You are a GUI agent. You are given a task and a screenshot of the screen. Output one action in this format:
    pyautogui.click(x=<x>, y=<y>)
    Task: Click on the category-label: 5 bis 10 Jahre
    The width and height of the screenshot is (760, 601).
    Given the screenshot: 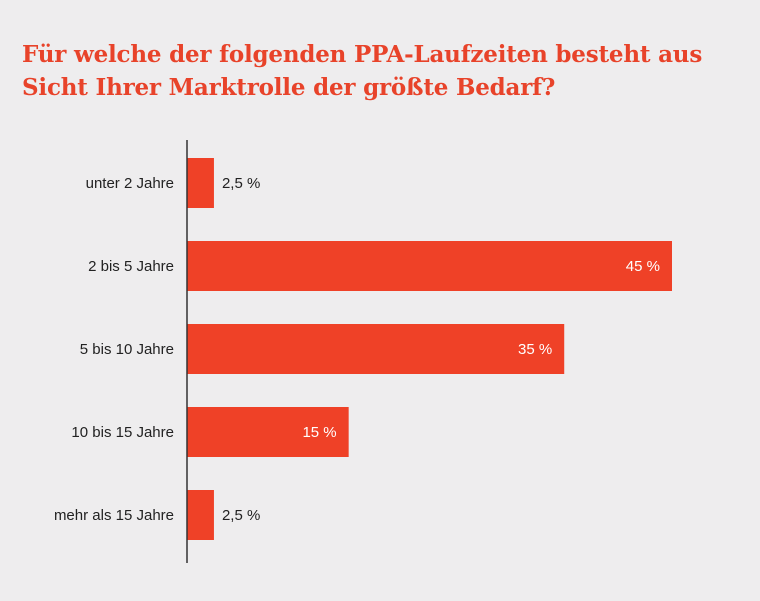 What is the action you would take?
    pyautogui.click(x=127, y=349)
    